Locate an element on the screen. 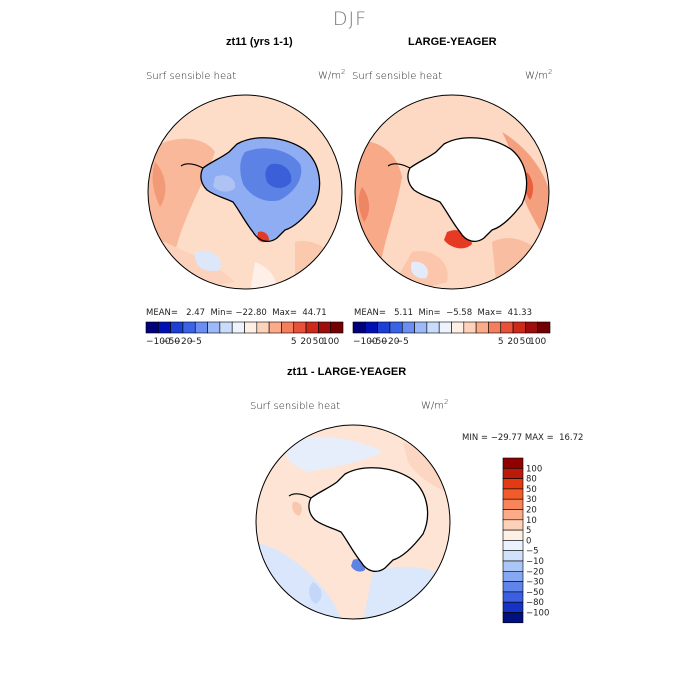 This screenshot has width=700, height=700. panel3-stats: MIN = −29.77 MAX = 16.72 is located at coordinates (523, 438).